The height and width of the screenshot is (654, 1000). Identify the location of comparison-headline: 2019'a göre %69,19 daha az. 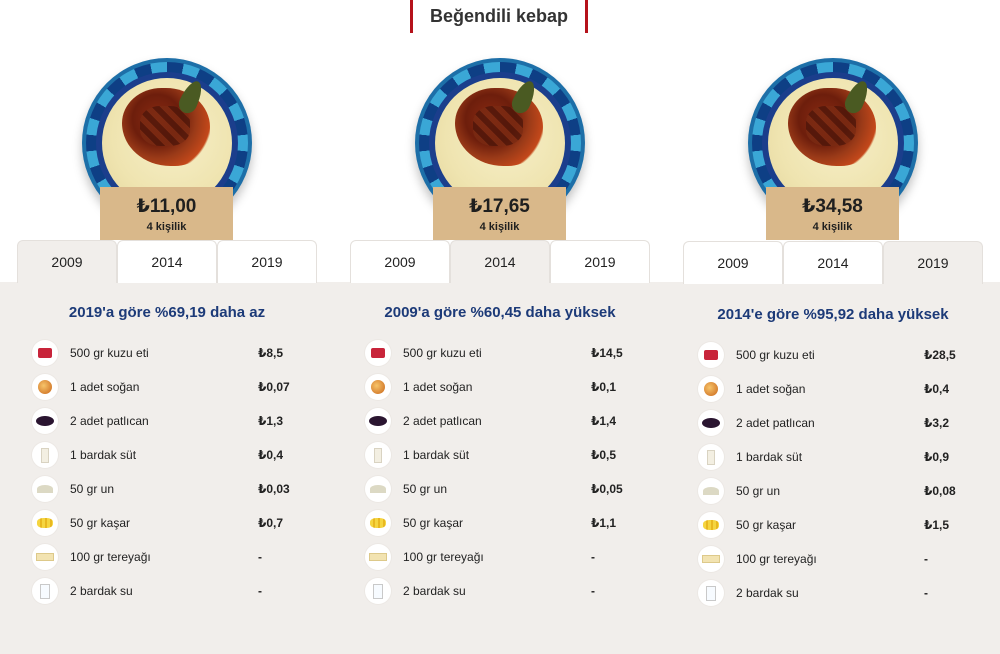
(167, 312).